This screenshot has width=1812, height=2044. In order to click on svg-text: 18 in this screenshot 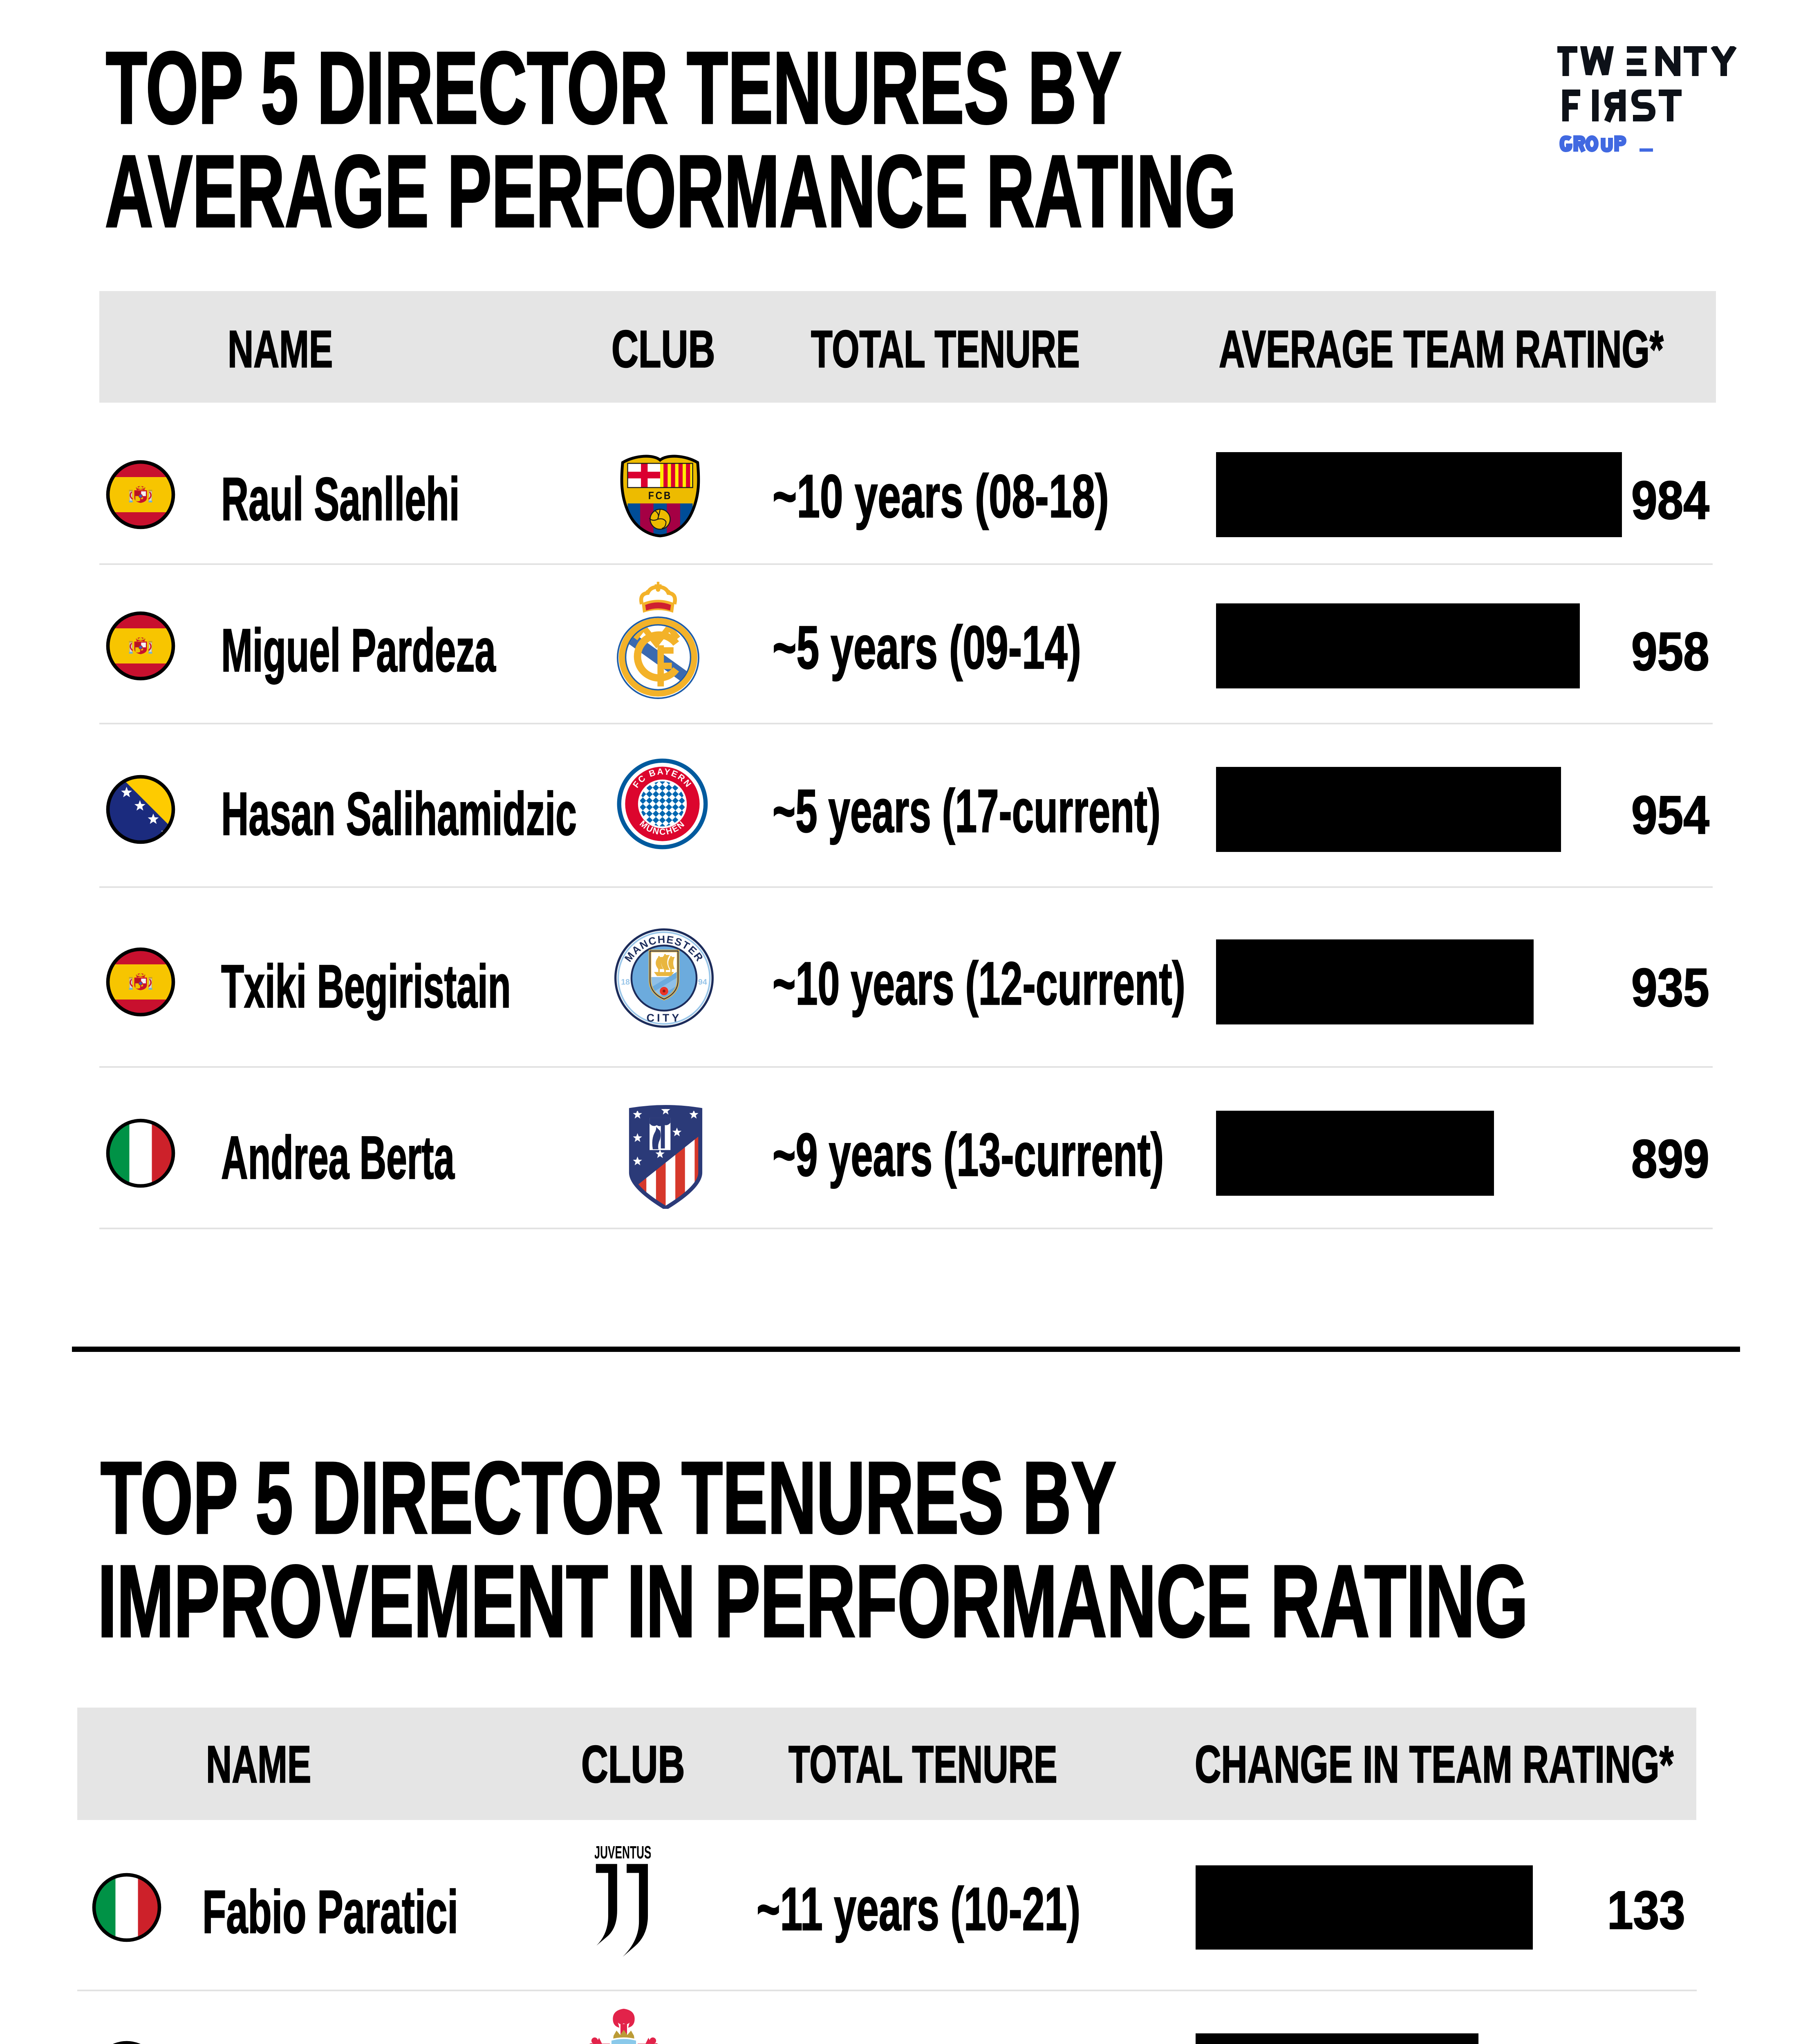, I will do `click(625, 981)`.